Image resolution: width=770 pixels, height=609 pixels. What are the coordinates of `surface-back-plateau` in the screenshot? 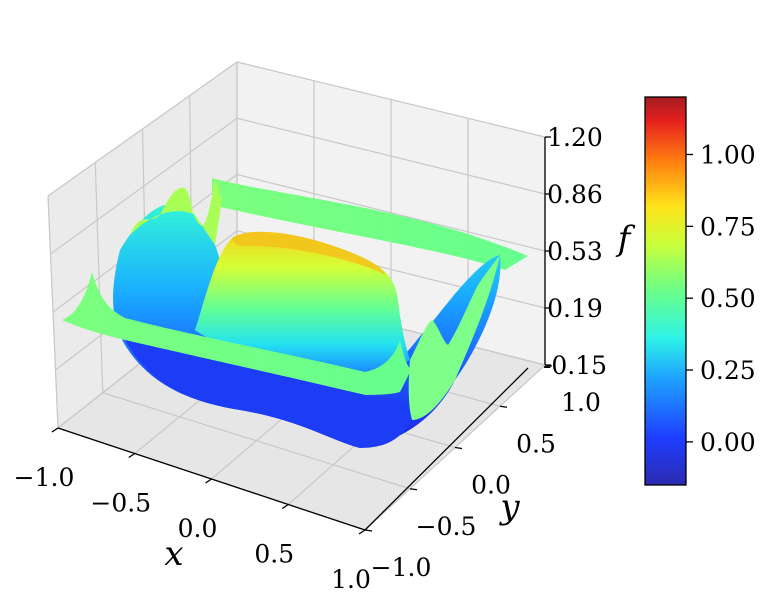 It's located at (370, 224).